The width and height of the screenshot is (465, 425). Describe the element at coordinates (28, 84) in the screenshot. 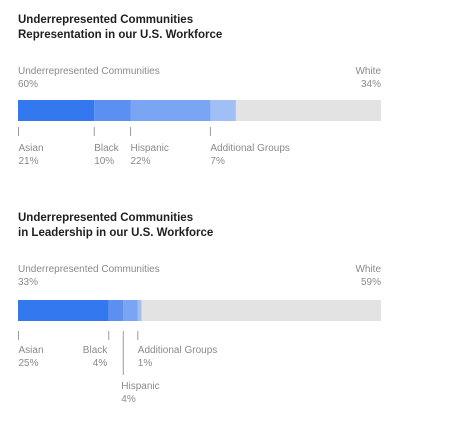

I see `left-total-value: 60%` at that location.